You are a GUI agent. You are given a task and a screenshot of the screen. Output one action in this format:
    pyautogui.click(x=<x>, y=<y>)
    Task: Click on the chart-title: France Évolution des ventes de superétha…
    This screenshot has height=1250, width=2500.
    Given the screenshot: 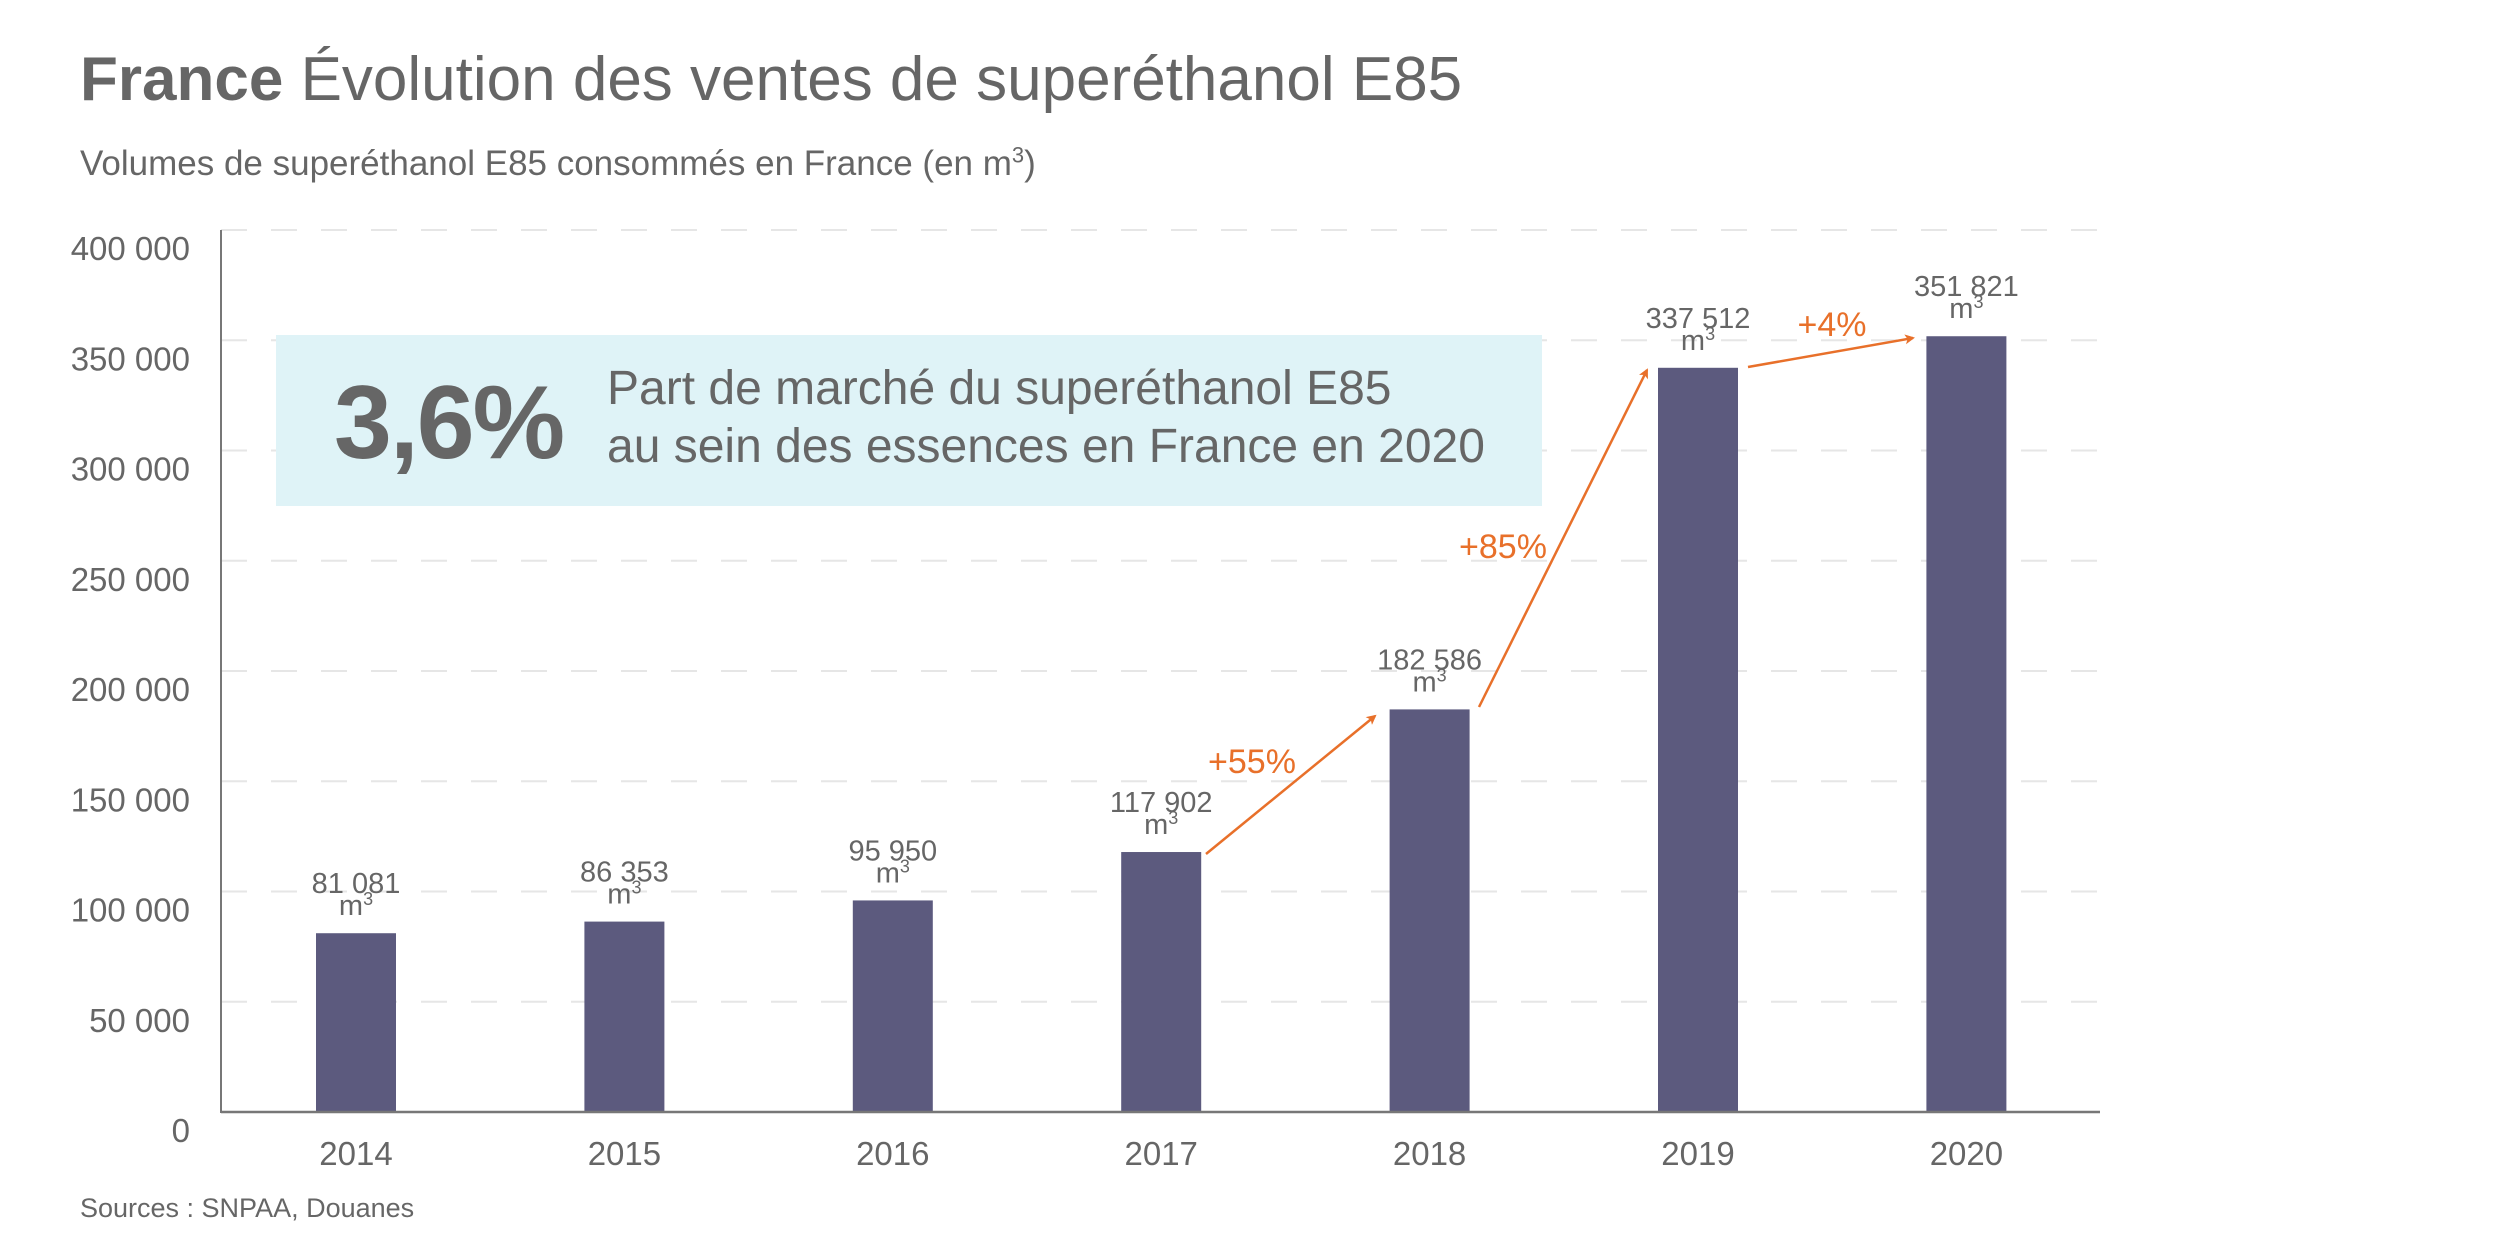 What is the action you would take?
    pyautogui.click(x=771, y=80)
    